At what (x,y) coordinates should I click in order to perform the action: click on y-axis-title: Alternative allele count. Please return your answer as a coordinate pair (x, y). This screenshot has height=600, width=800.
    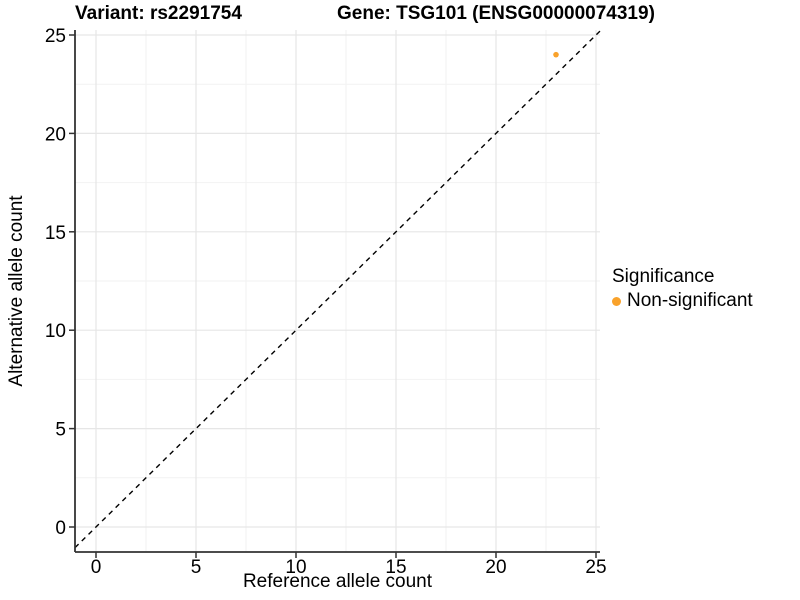
    Looking at the image, I should click on (16, 291).